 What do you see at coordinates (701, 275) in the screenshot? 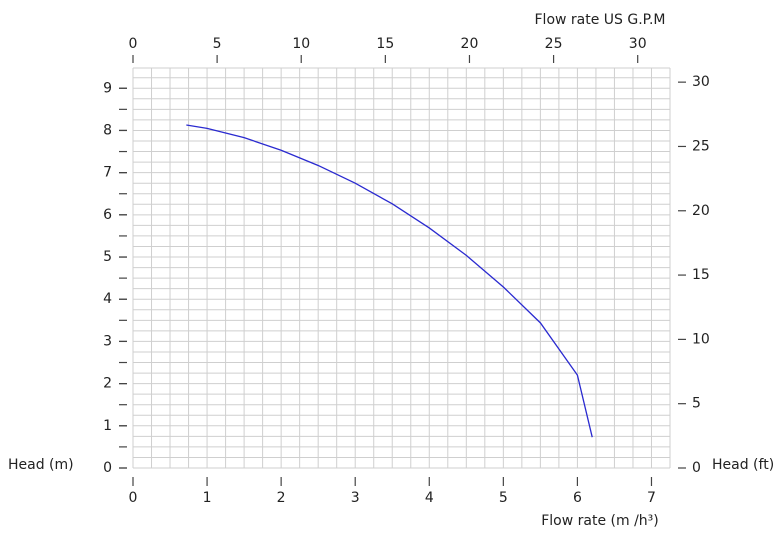
I see `y2-tick-label: 15` at bounding box center [701, 275].